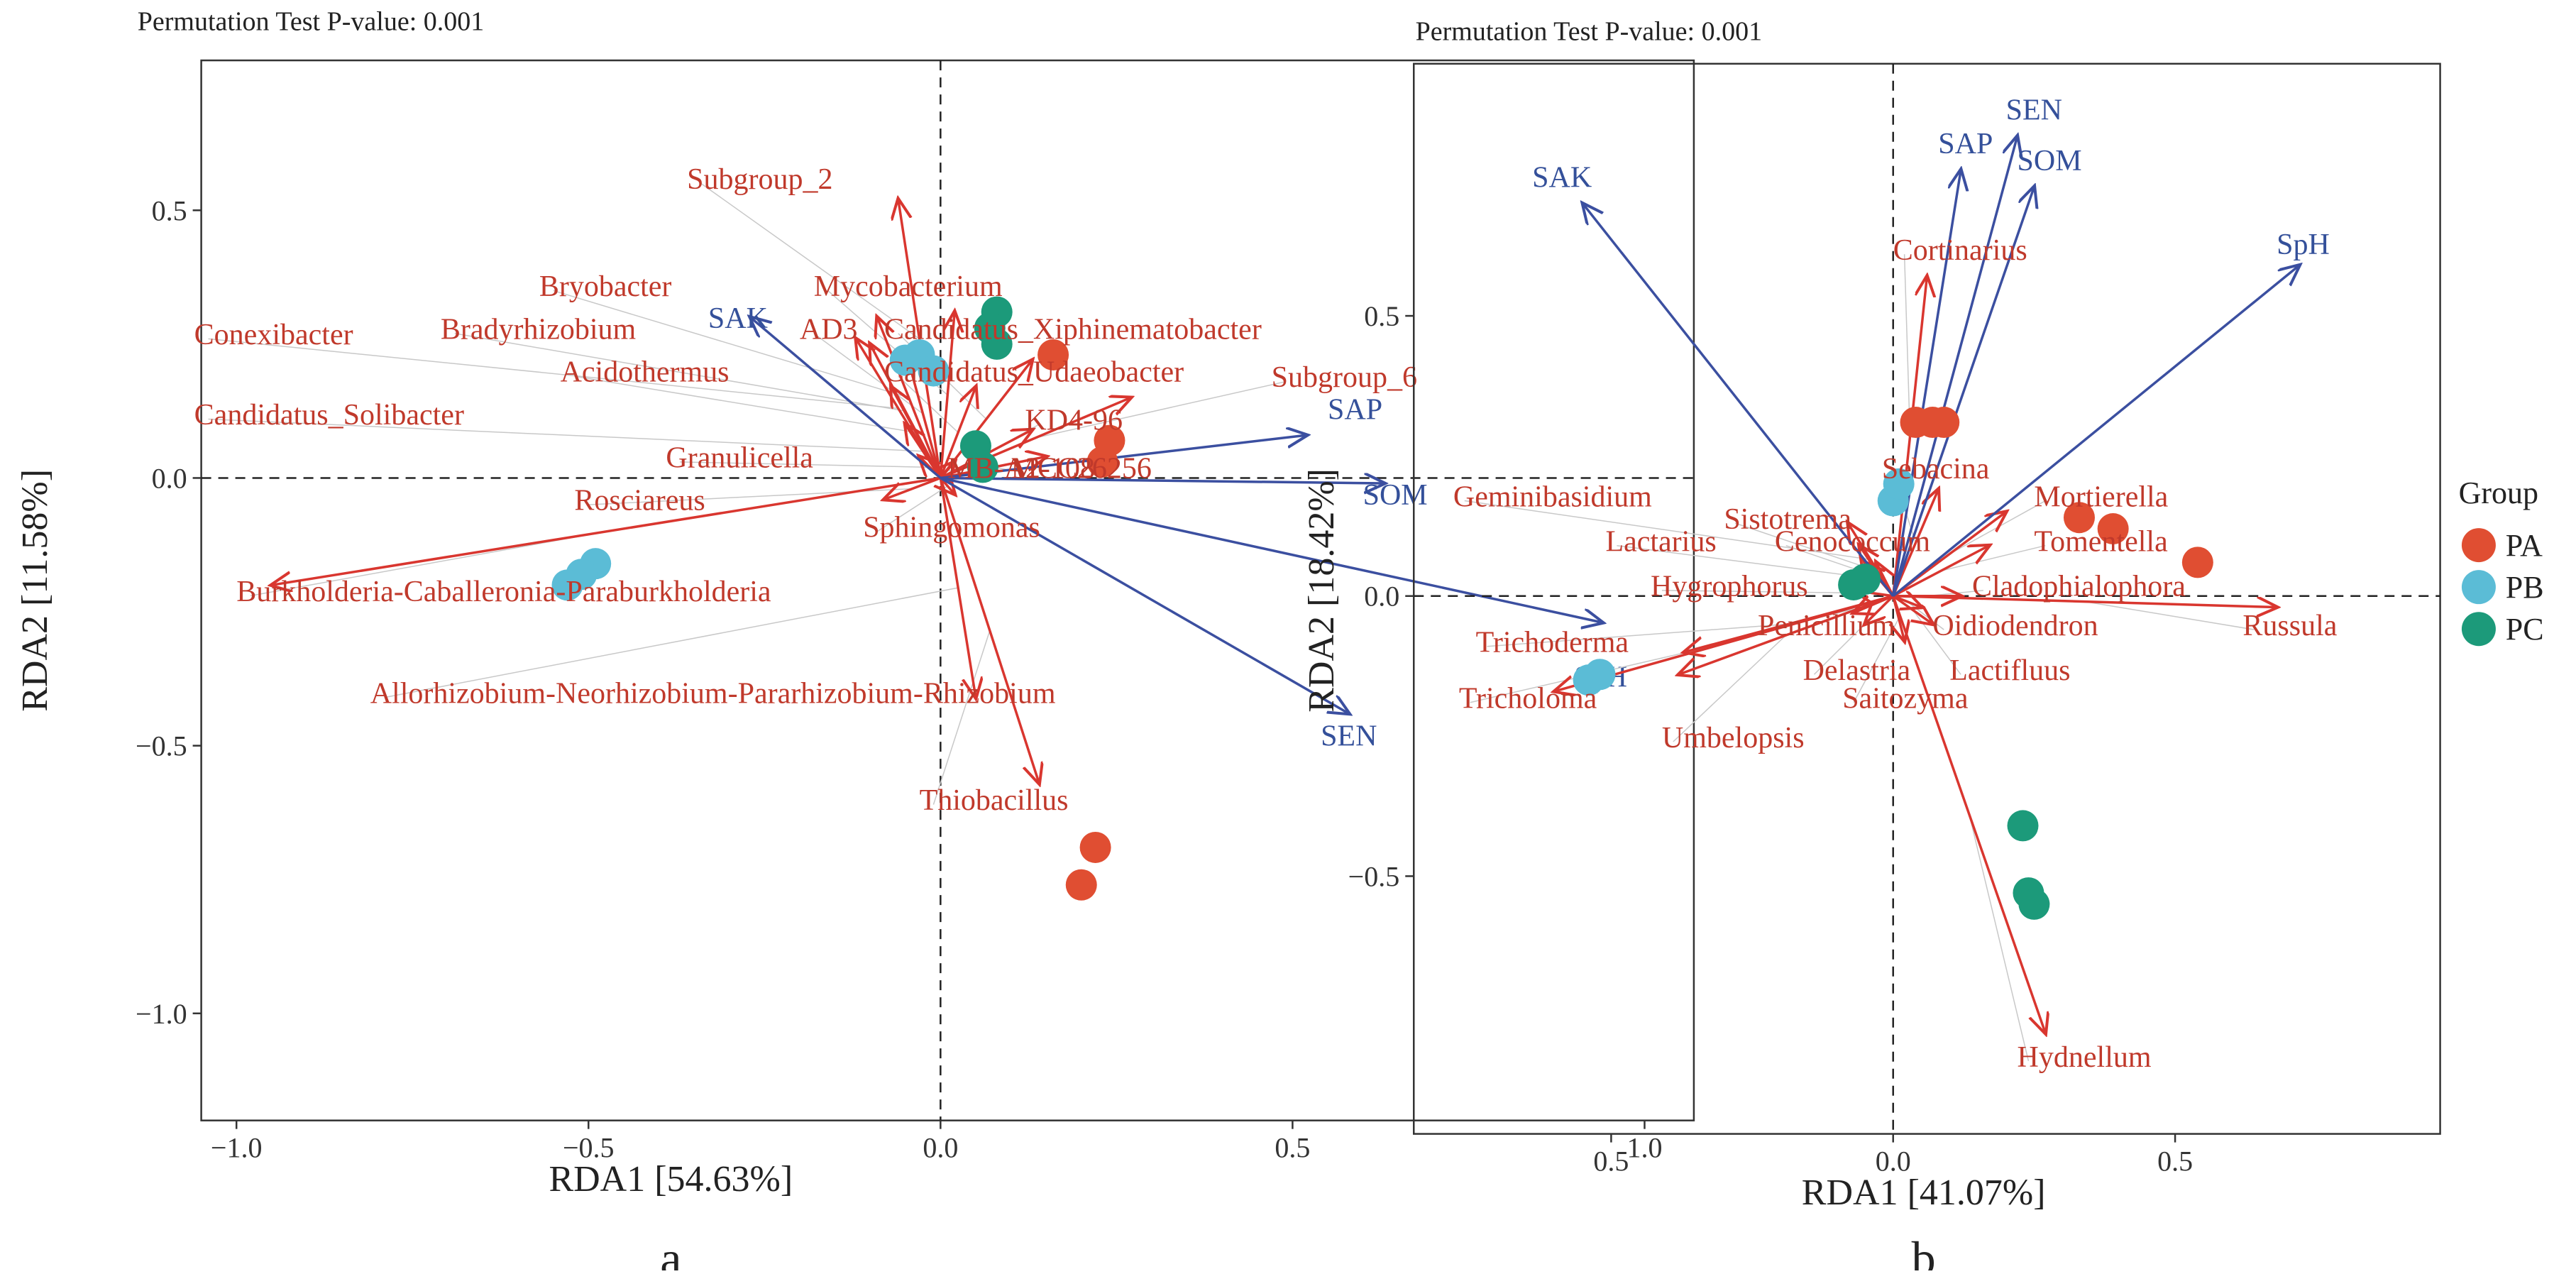 Image resolution: width=2576 pixels, height=1274 pixels. What do you see at coordinates (1960, 251) in the screenshot?
I see `species-label: Cortinarius` at bounding box center [1960, 251].